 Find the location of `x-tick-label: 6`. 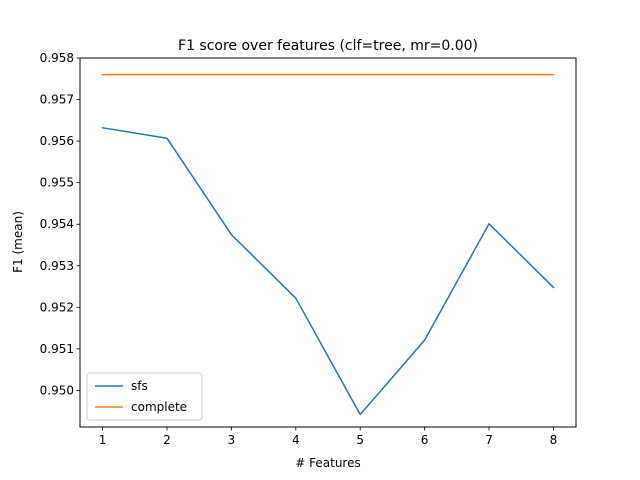

x-tick-label: 6 is located at coordinates (425, 440).